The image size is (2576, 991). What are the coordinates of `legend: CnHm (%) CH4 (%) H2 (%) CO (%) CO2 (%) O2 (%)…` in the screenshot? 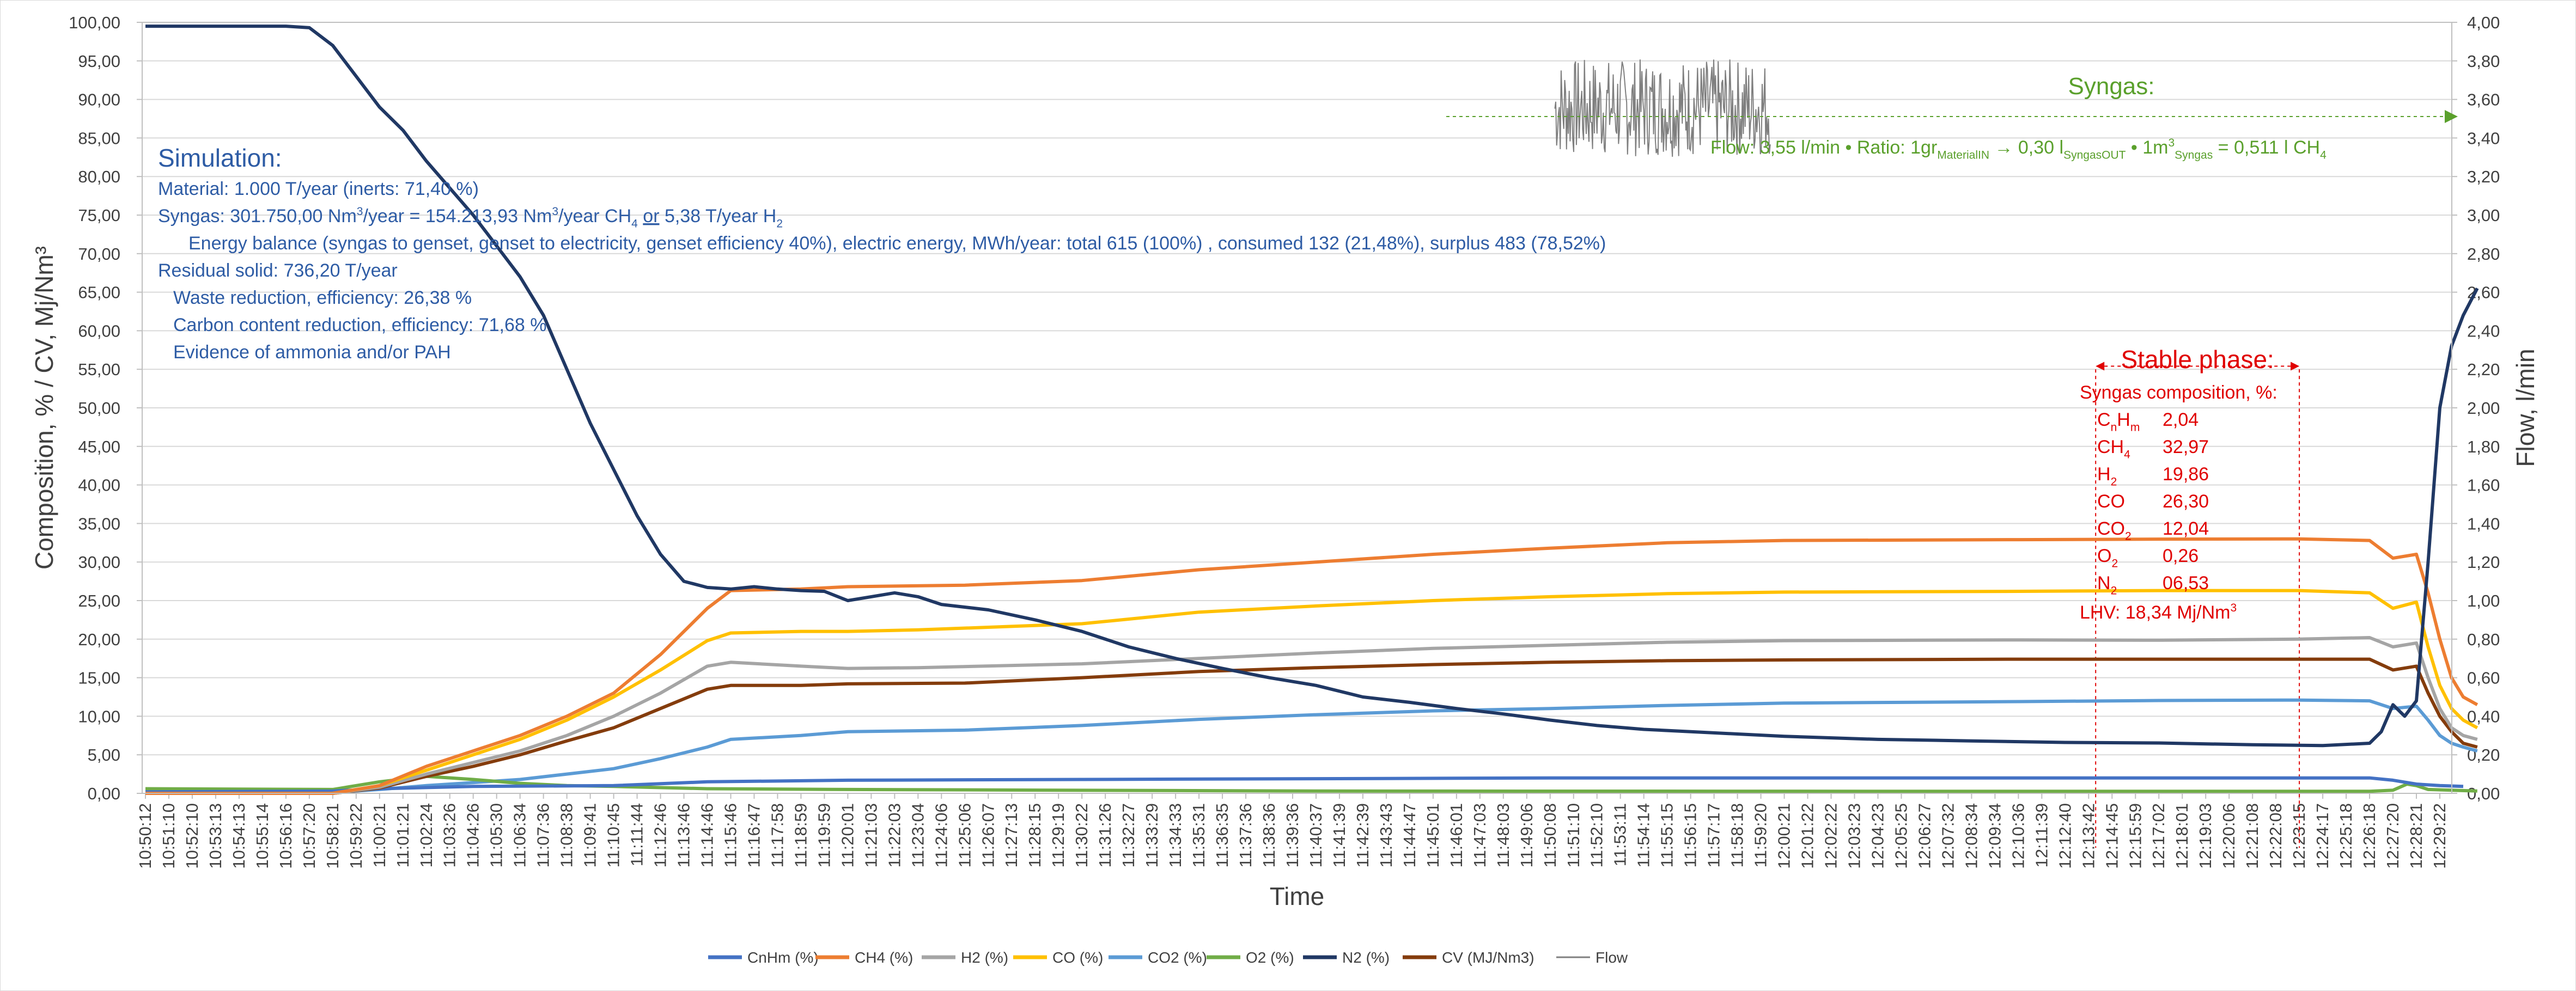 It's located at (1168, 957).